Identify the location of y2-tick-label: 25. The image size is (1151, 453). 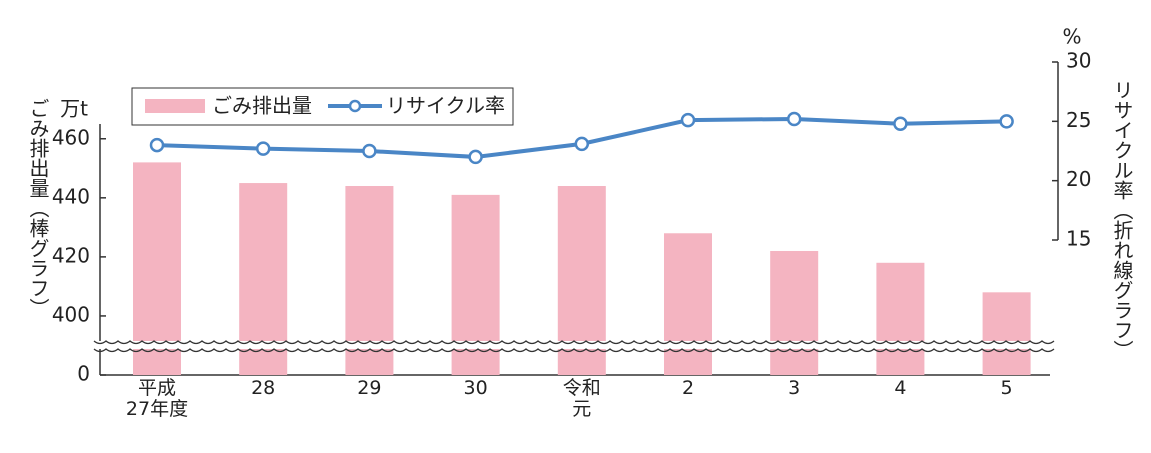
(1078, 120).